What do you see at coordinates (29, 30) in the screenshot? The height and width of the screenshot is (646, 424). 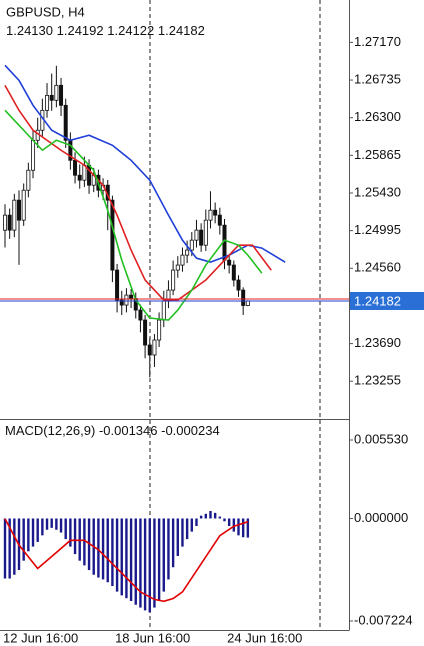 I see `open-label: 1.24130` at bounding box center [29, 30].